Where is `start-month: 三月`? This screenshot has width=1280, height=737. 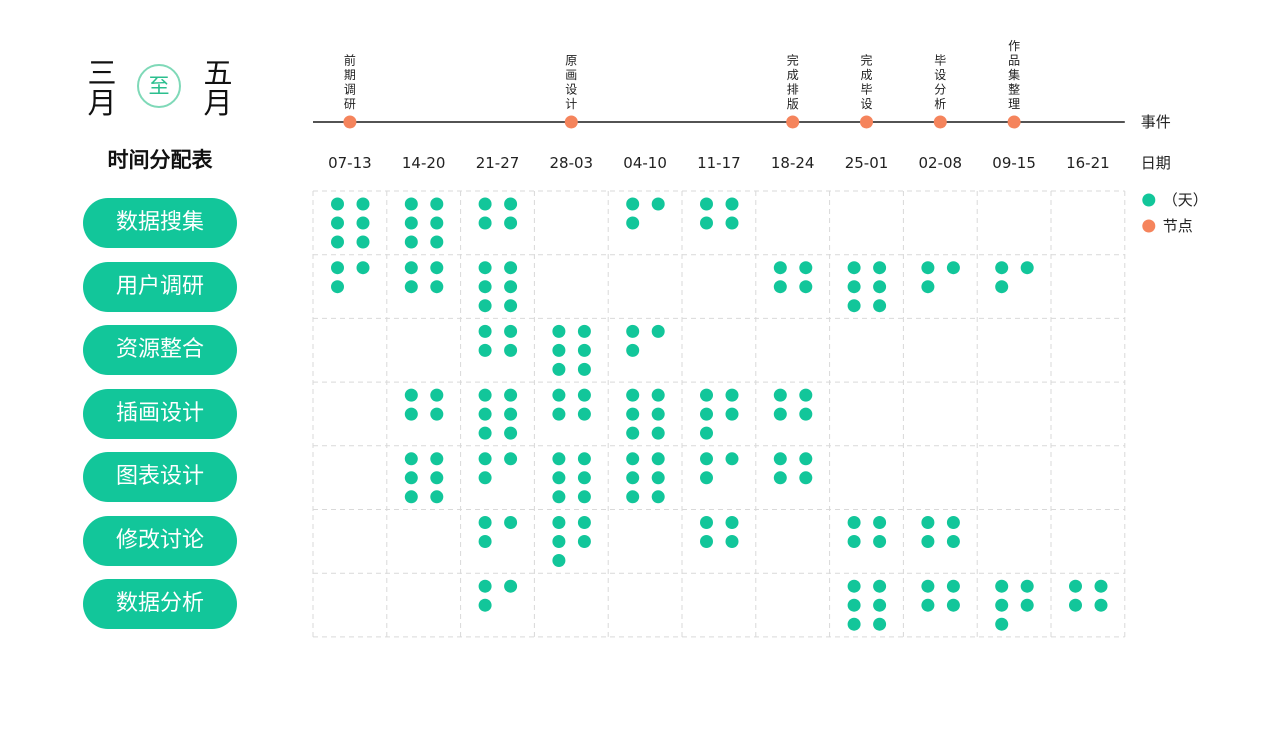 start-month: 三月 is located at coordinates (102, 88).